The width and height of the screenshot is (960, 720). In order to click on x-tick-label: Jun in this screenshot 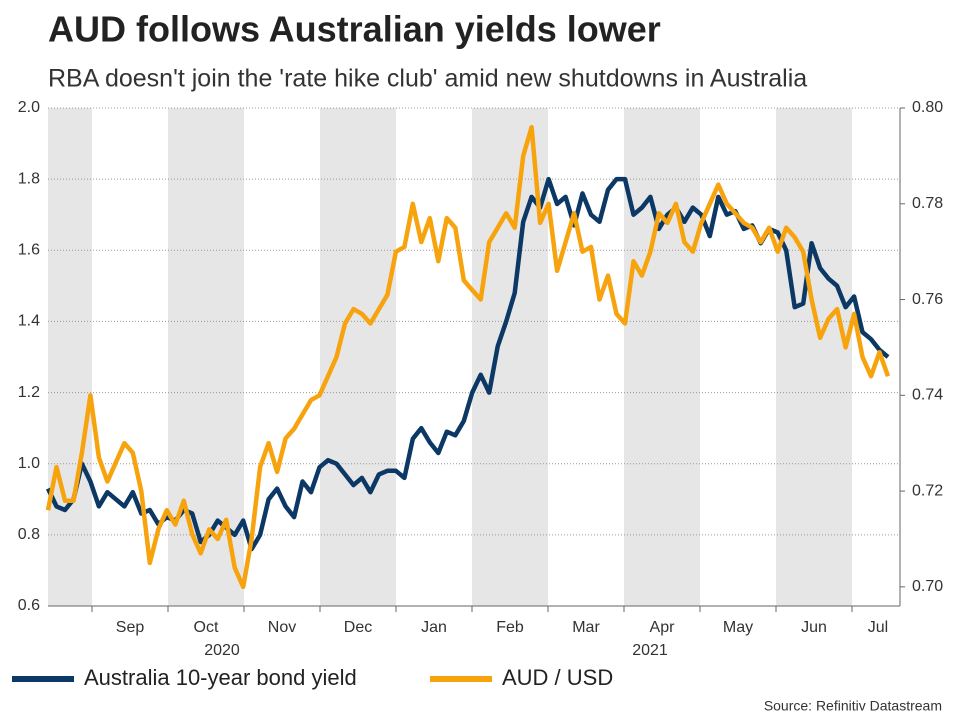, I will do `click(814, 627)`.